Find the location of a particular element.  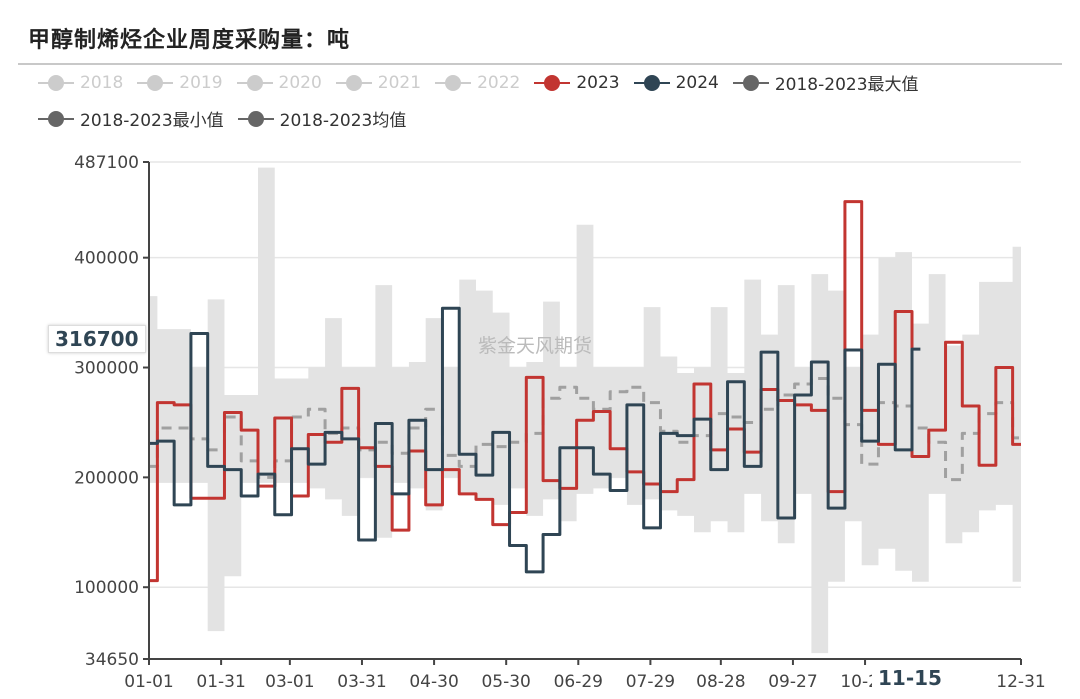

legend-row-1: 2018 2019 2020 2021 2022 2023 2024 2018-2023最大值 is located at coordinates (478, 82).